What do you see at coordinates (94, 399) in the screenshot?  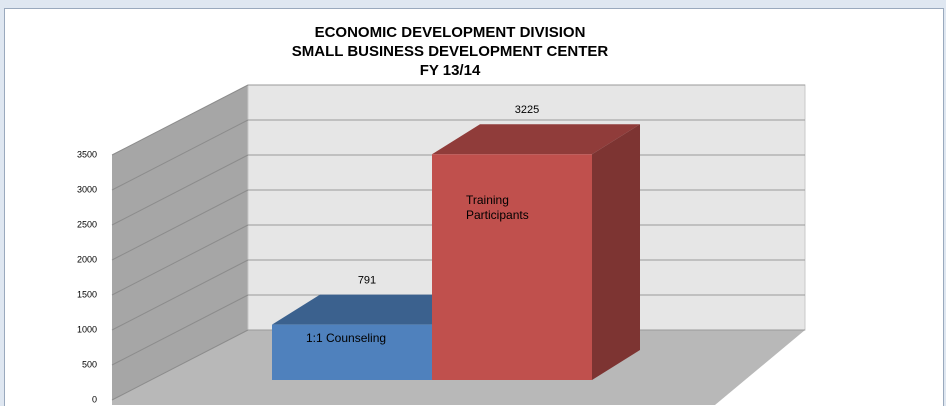 I see `y-tick-label: 0` at bounding box center [94, 399].